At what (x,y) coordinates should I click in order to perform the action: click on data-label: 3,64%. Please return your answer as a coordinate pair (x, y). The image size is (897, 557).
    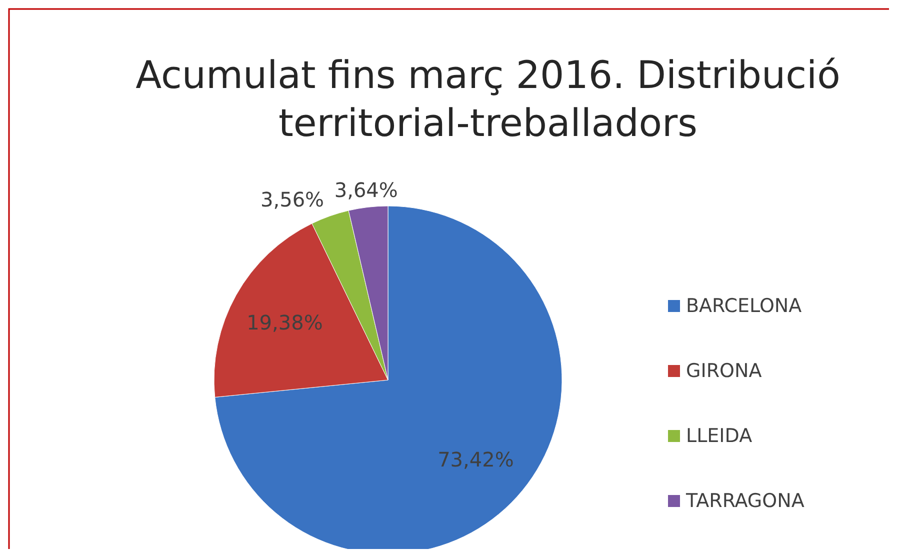
    Looking at the image, I should click on (366, 190).